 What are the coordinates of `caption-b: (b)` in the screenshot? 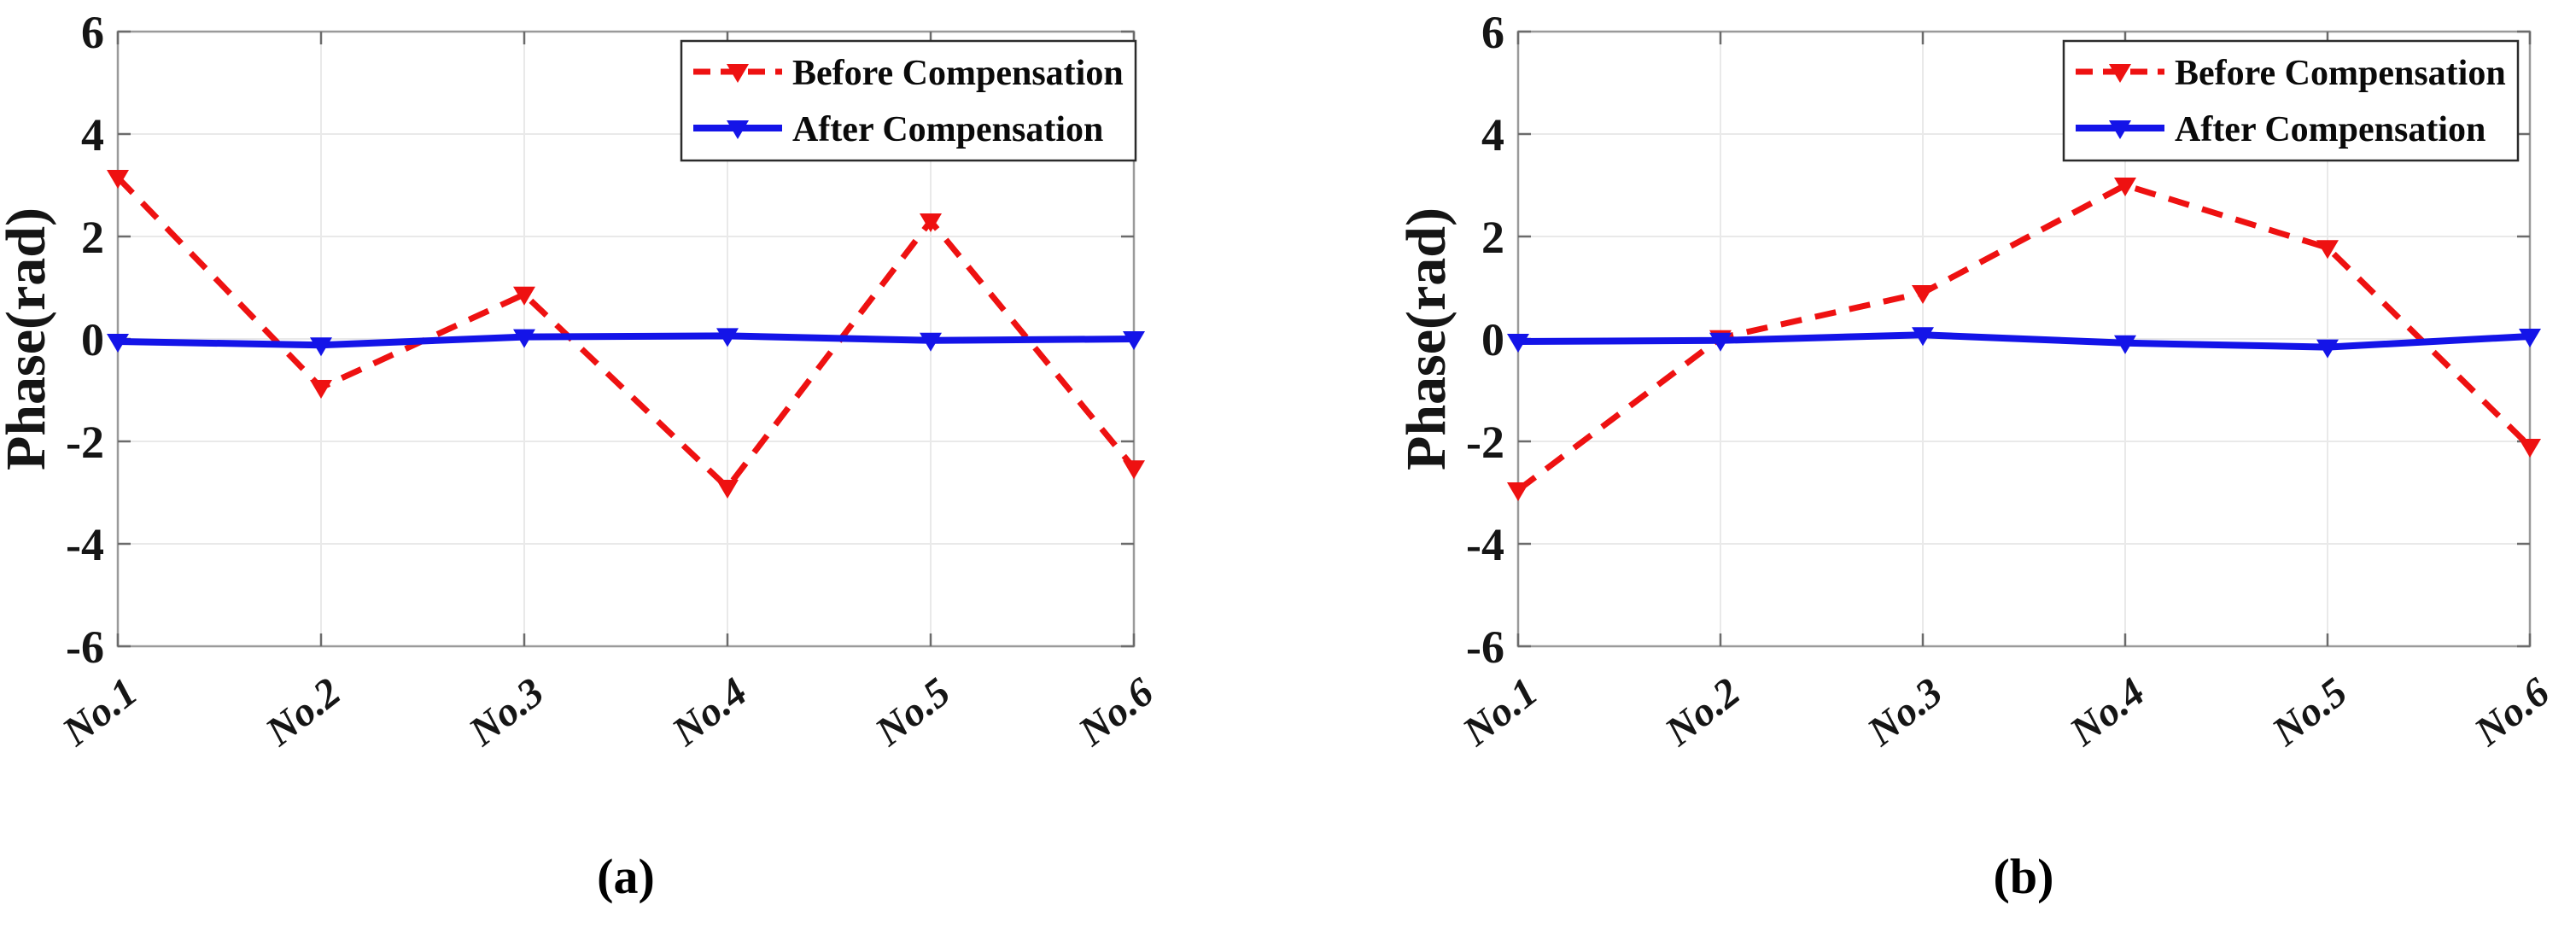 It's located at (2023, 876).